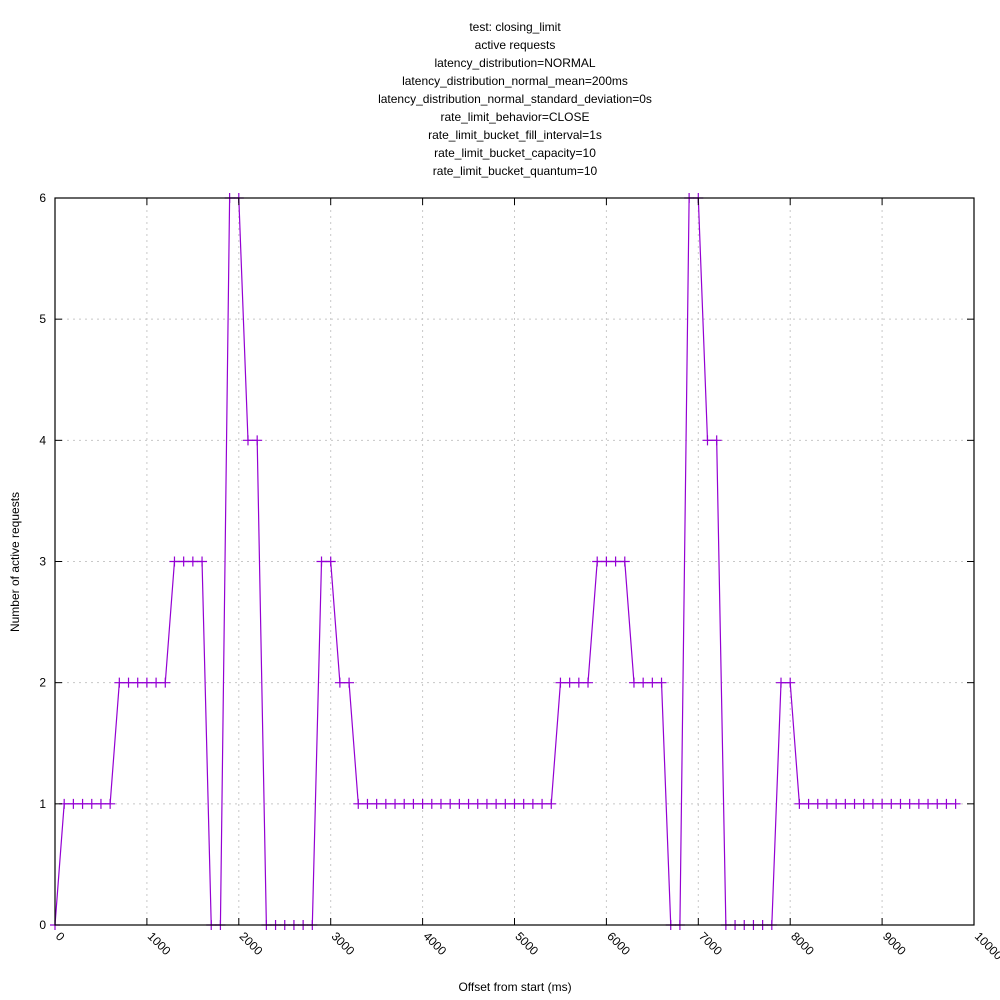  Describe the element at coordinates (710, 943) in the screenshot. I see `x-tick-label: 7000` at that location.